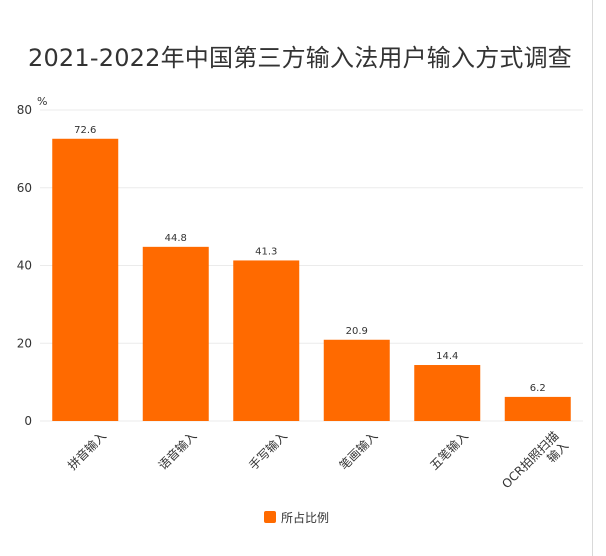 Image resolution: width=606 pixels, height=556 pixels. What do you see at coordinates (28, 421) in the screenshot?
I see `y-tick-label: 0` at bounding box center [28, 421].